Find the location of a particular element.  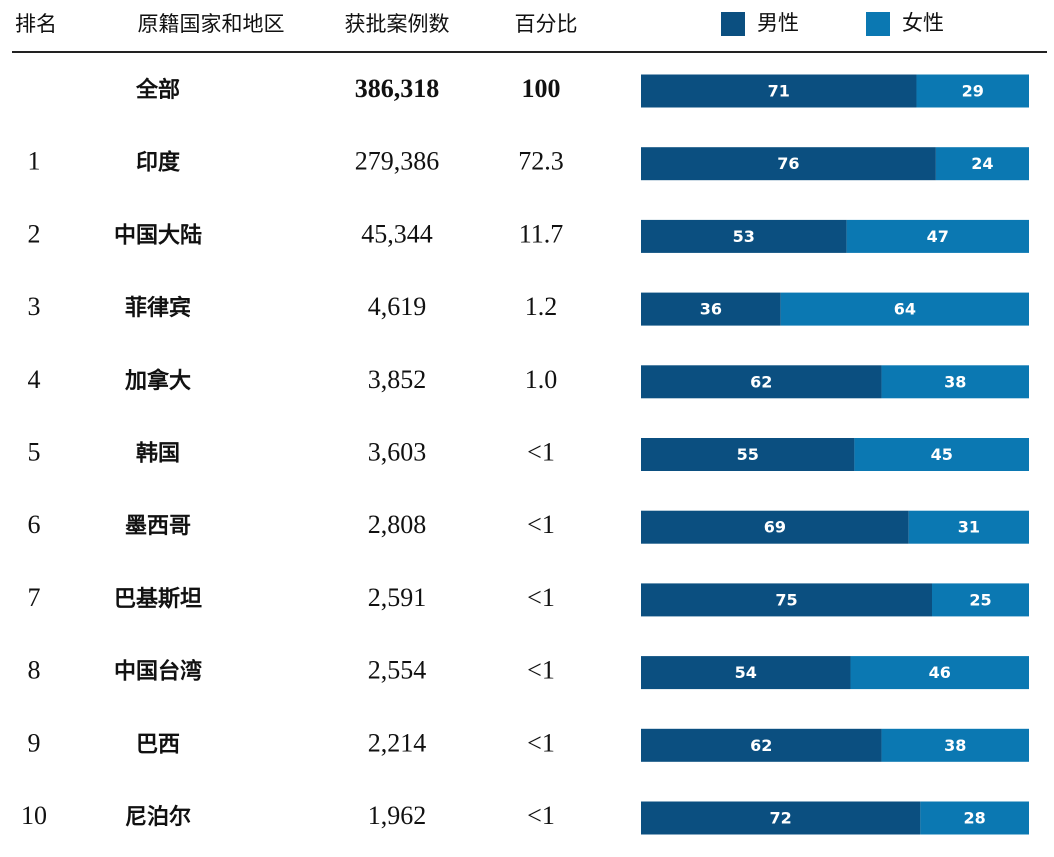

percent: 1.2 is located at coordinates (541, 306).